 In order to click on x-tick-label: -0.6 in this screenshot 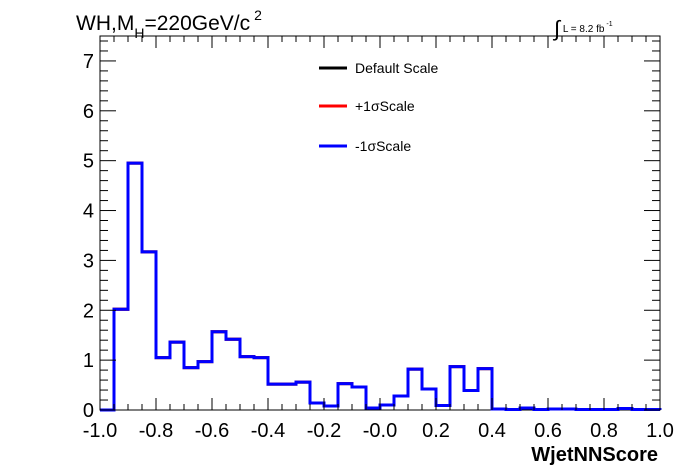, I will do `click(212, 431)`.